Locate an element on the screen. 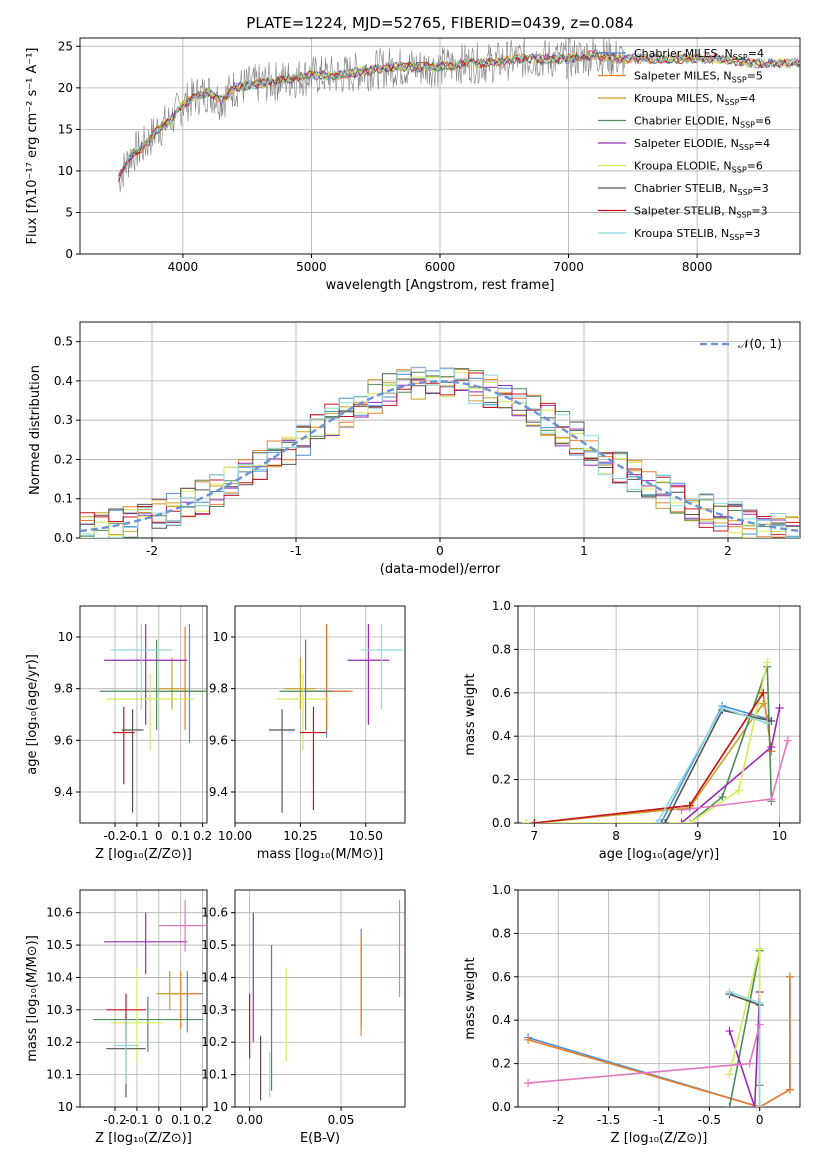 The width and height of the screenshot is (819, 1170). legend-entry: Kroupa ELODIE, NSSP=6 is located at coordinates (698, 167).